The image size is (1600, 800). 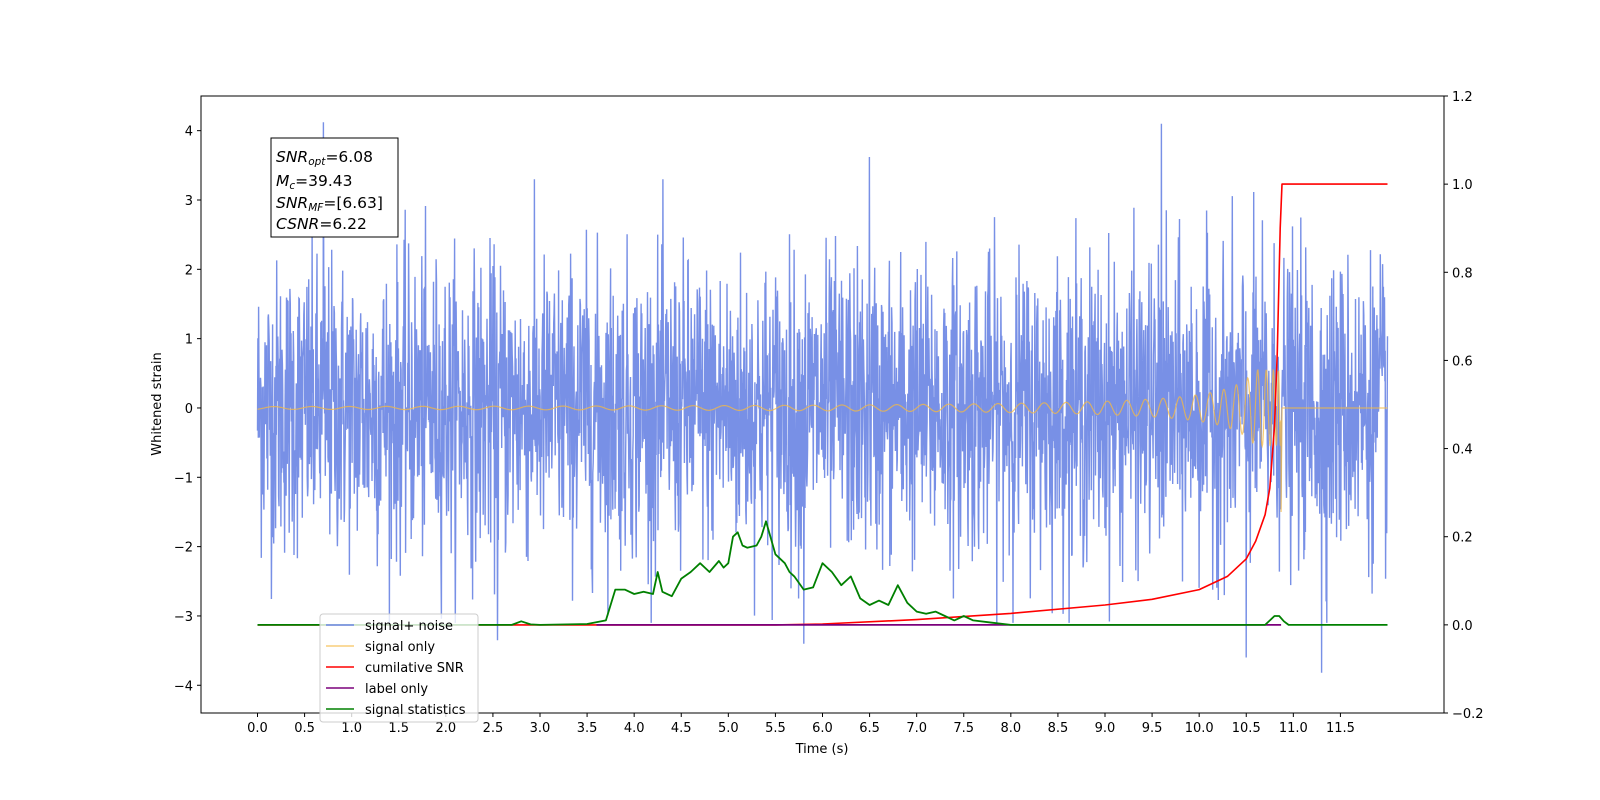 I want to click on legend-label-signal-only: signal only, so click(x=400, y=647).